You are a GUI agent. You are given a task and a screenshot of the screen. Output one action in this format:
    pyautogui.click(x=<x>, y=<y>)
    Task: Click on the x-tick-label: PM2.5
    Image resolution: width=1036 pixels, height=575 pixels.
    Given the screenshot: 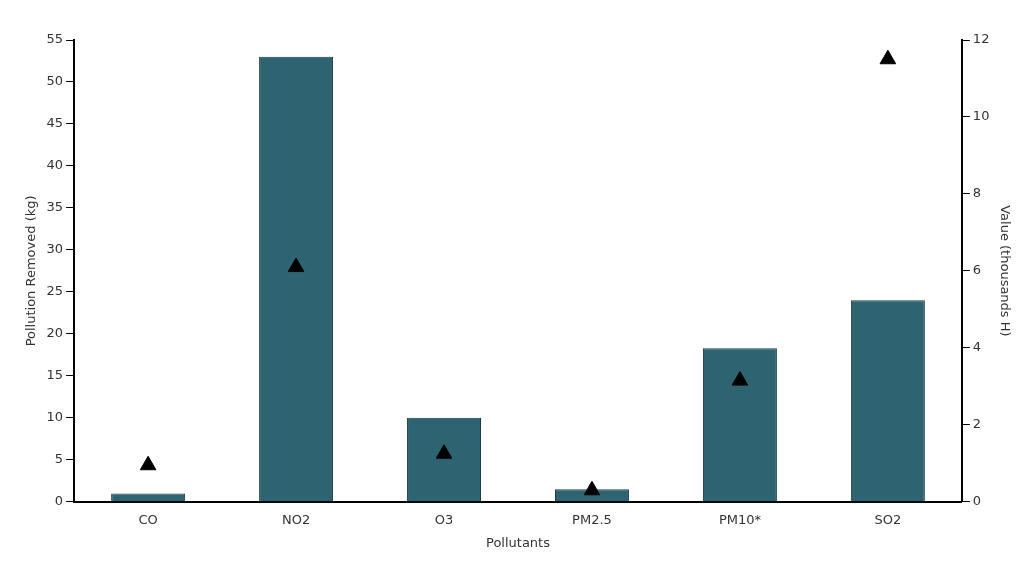 What is the action you would take?
    pyautogui.click(x=592, y=519)
    